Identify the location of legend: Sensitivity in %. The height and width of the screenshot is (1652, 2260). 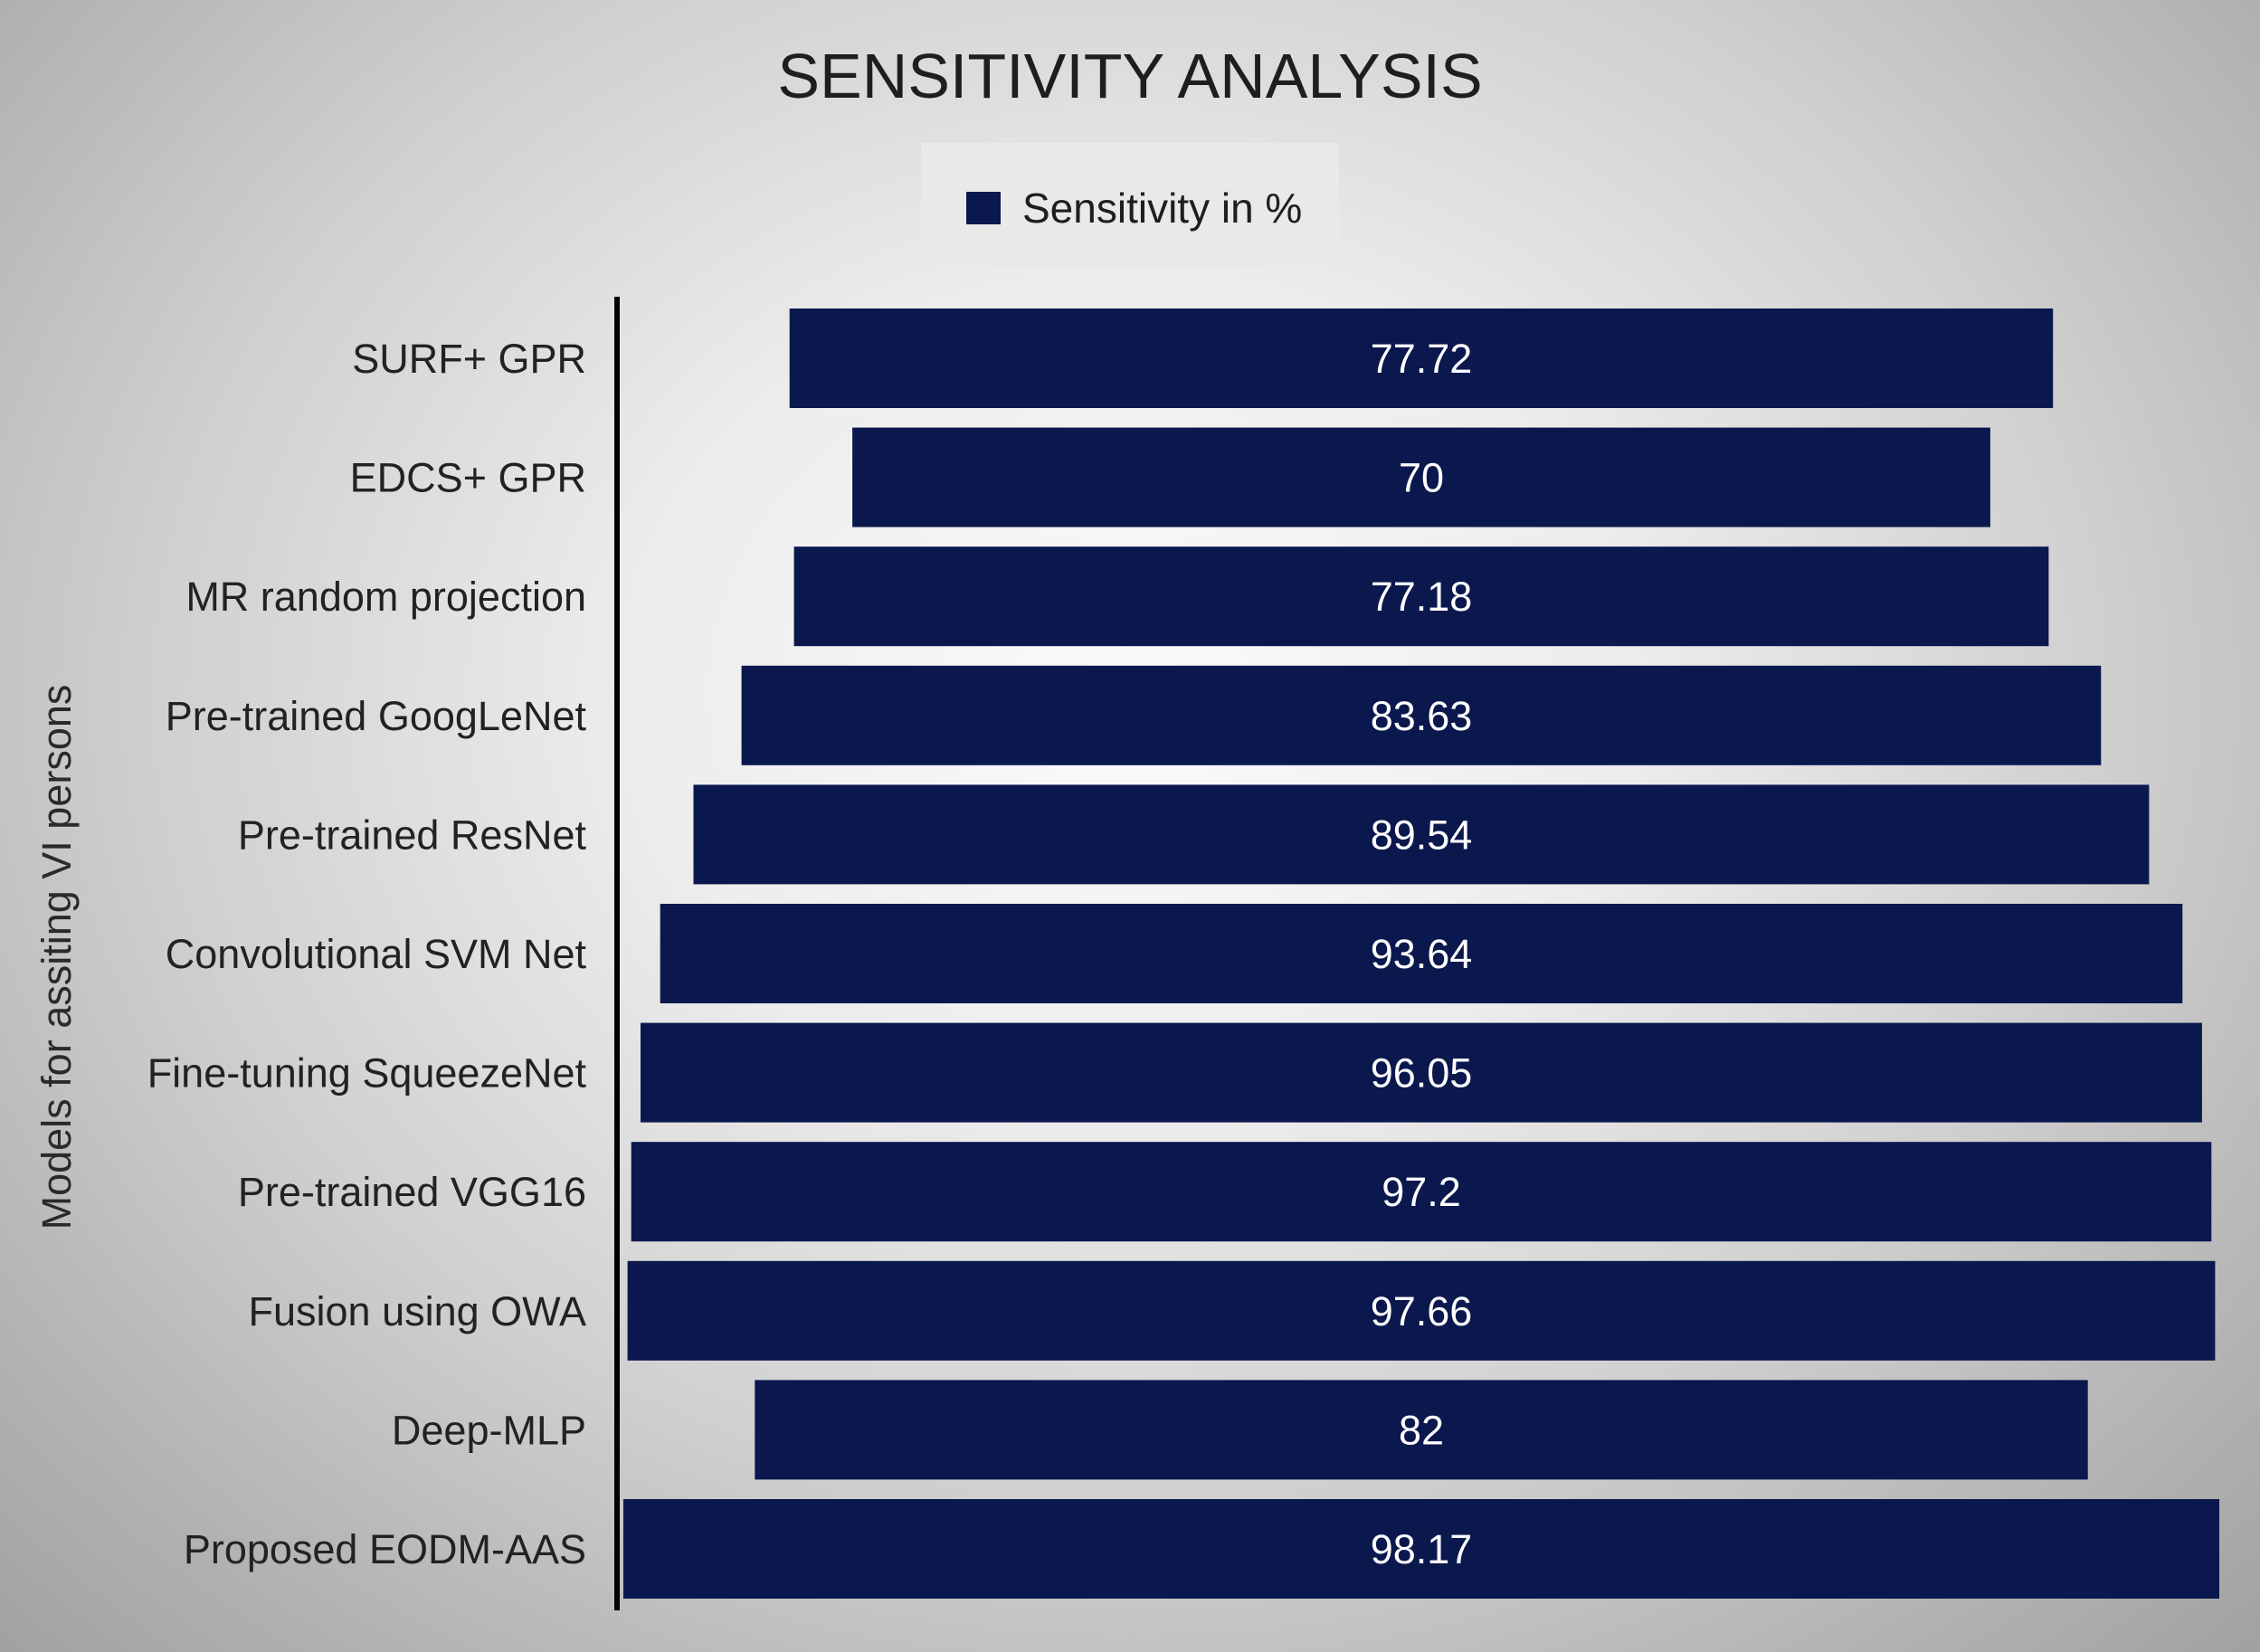
(1130, 205).